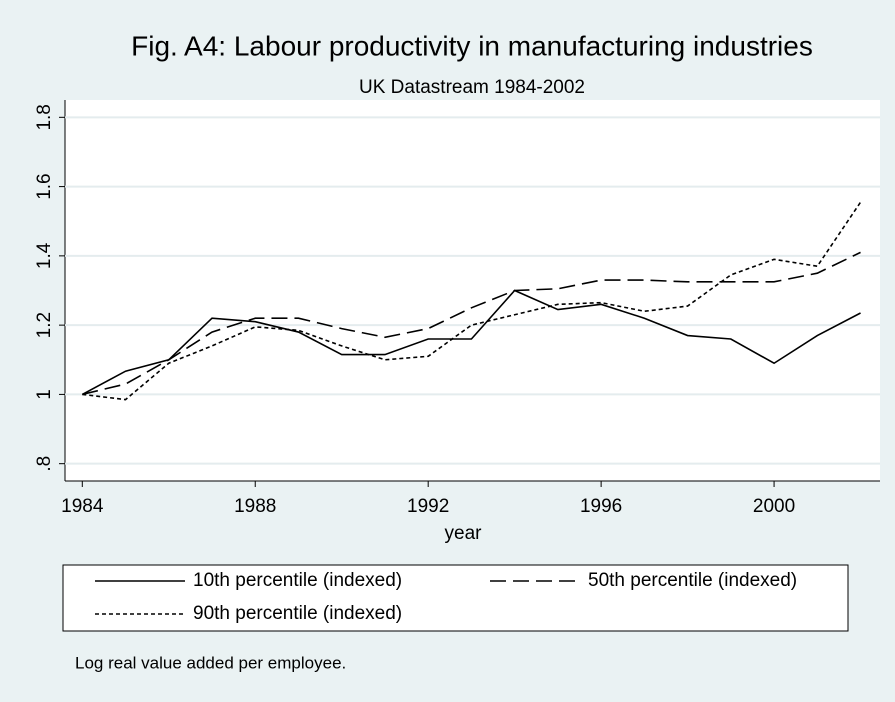 The height and width of the screenshot is (702, 895). I want to click on y-tick-label: .8, so click(44, 464).